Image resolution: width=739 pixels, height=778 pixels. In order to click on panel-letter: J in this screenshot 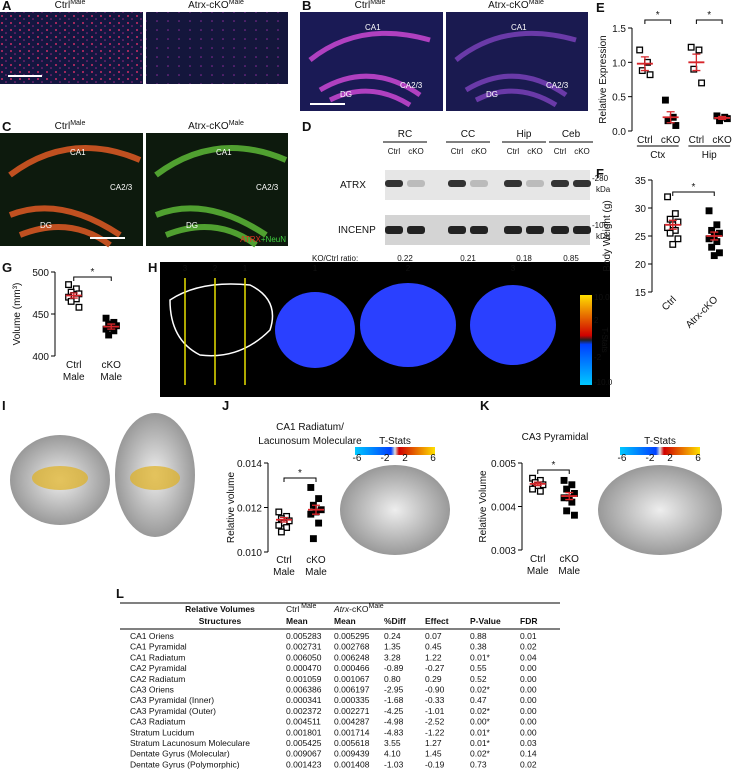, I will do `click(225, 405)`.